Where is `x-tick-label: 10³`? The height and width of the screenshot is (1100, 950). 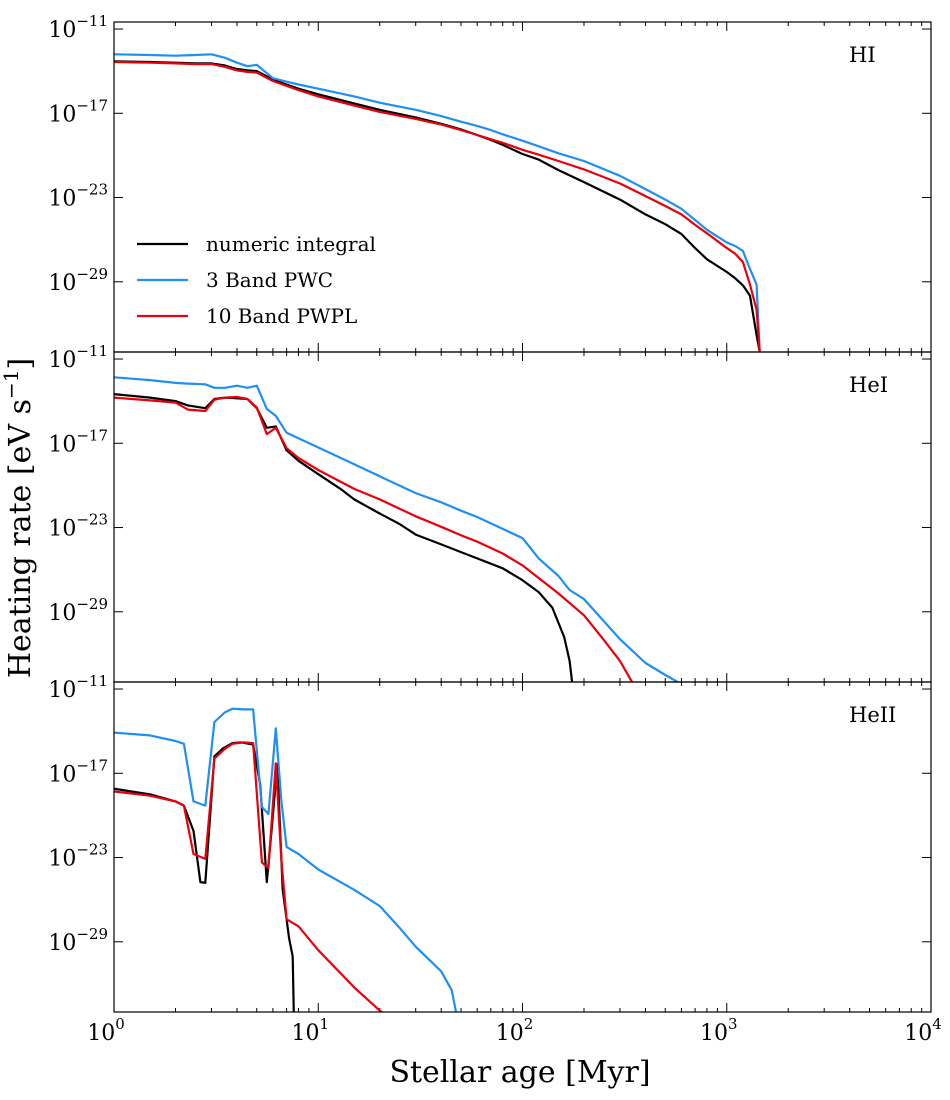 x-tick-label: 10³ is located at coordinates (719, 1030).